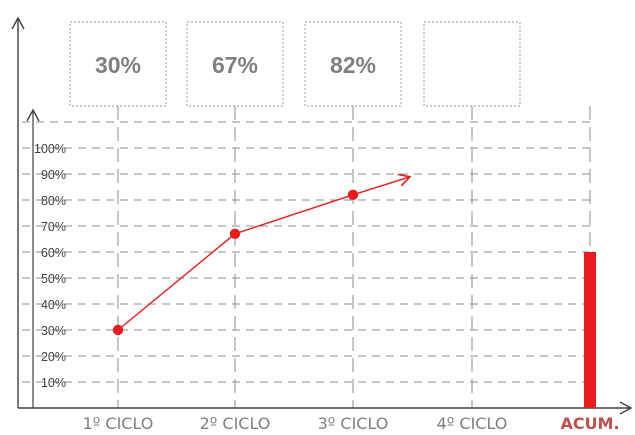 This screenshot has width=635, height=435. Describe the element at coordinates (50, 149) in the screenshot. I see `y-tick-label: 100%` at that location.